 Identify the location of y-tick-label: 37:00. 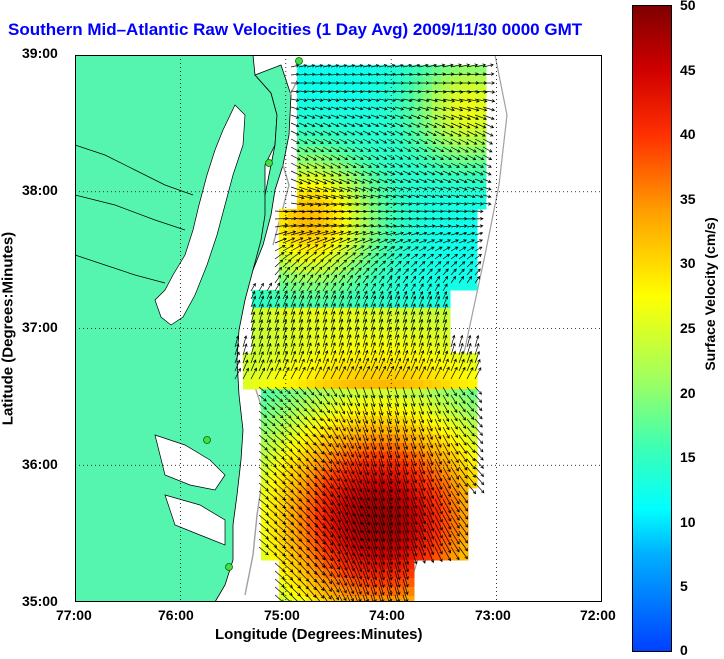
(40, 327).